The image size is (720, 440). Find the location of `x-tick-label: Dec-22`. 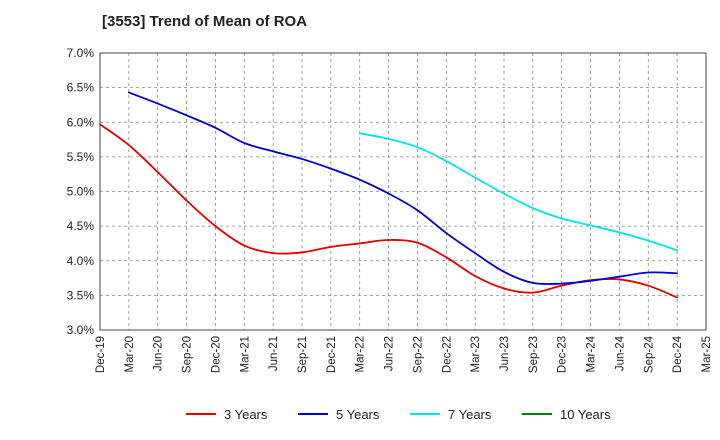

x-tick-label: Dec-22 is located at coordinates (447, 354).